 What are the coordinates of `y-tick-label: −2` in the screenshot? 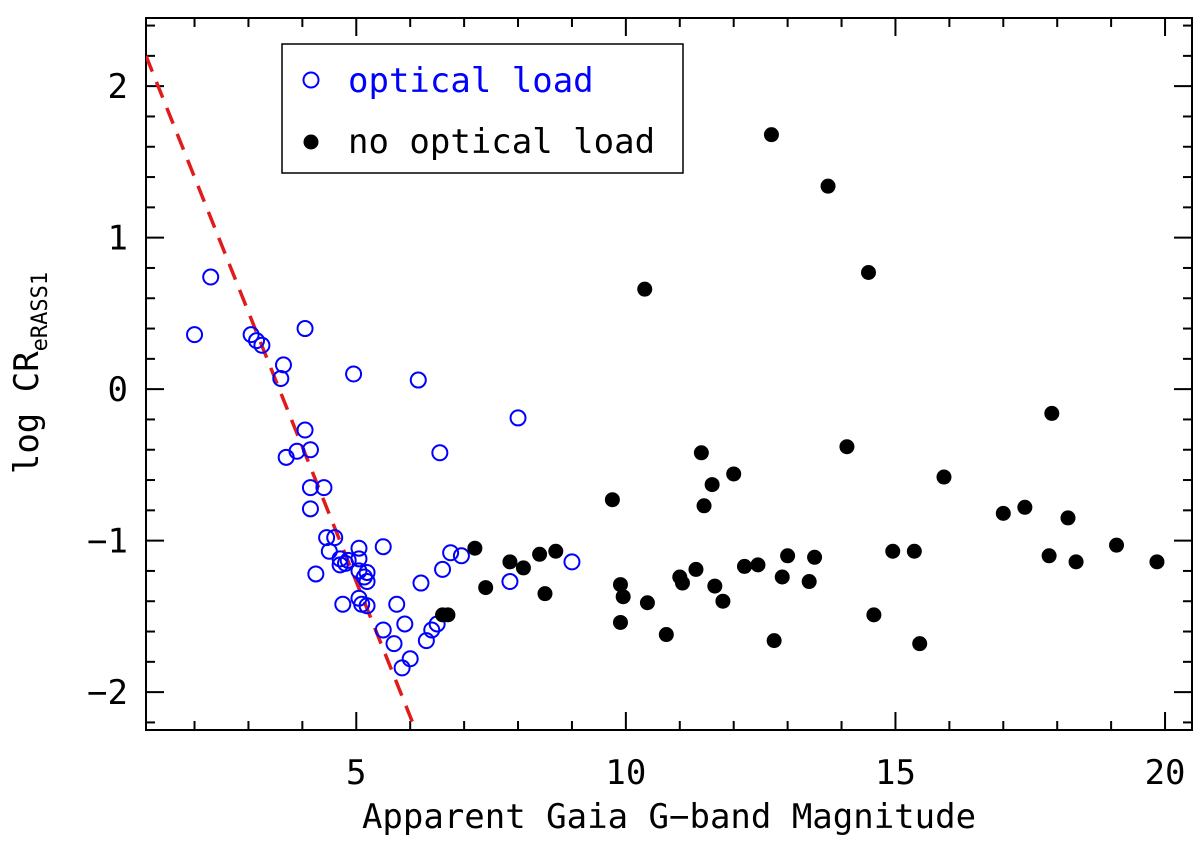 It's located at (107, 693).